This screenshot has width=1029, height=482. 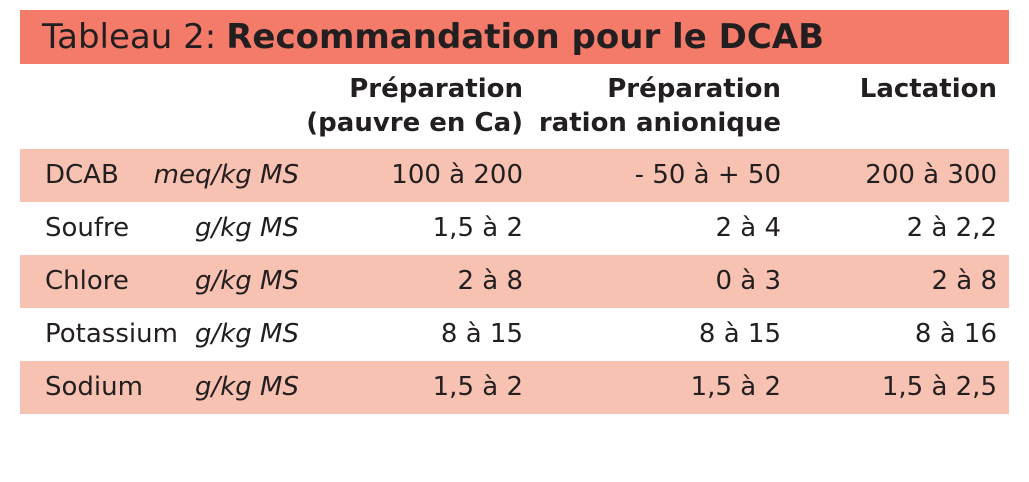 I want to click on row-label: Soufre, so click(x=87, y=228).